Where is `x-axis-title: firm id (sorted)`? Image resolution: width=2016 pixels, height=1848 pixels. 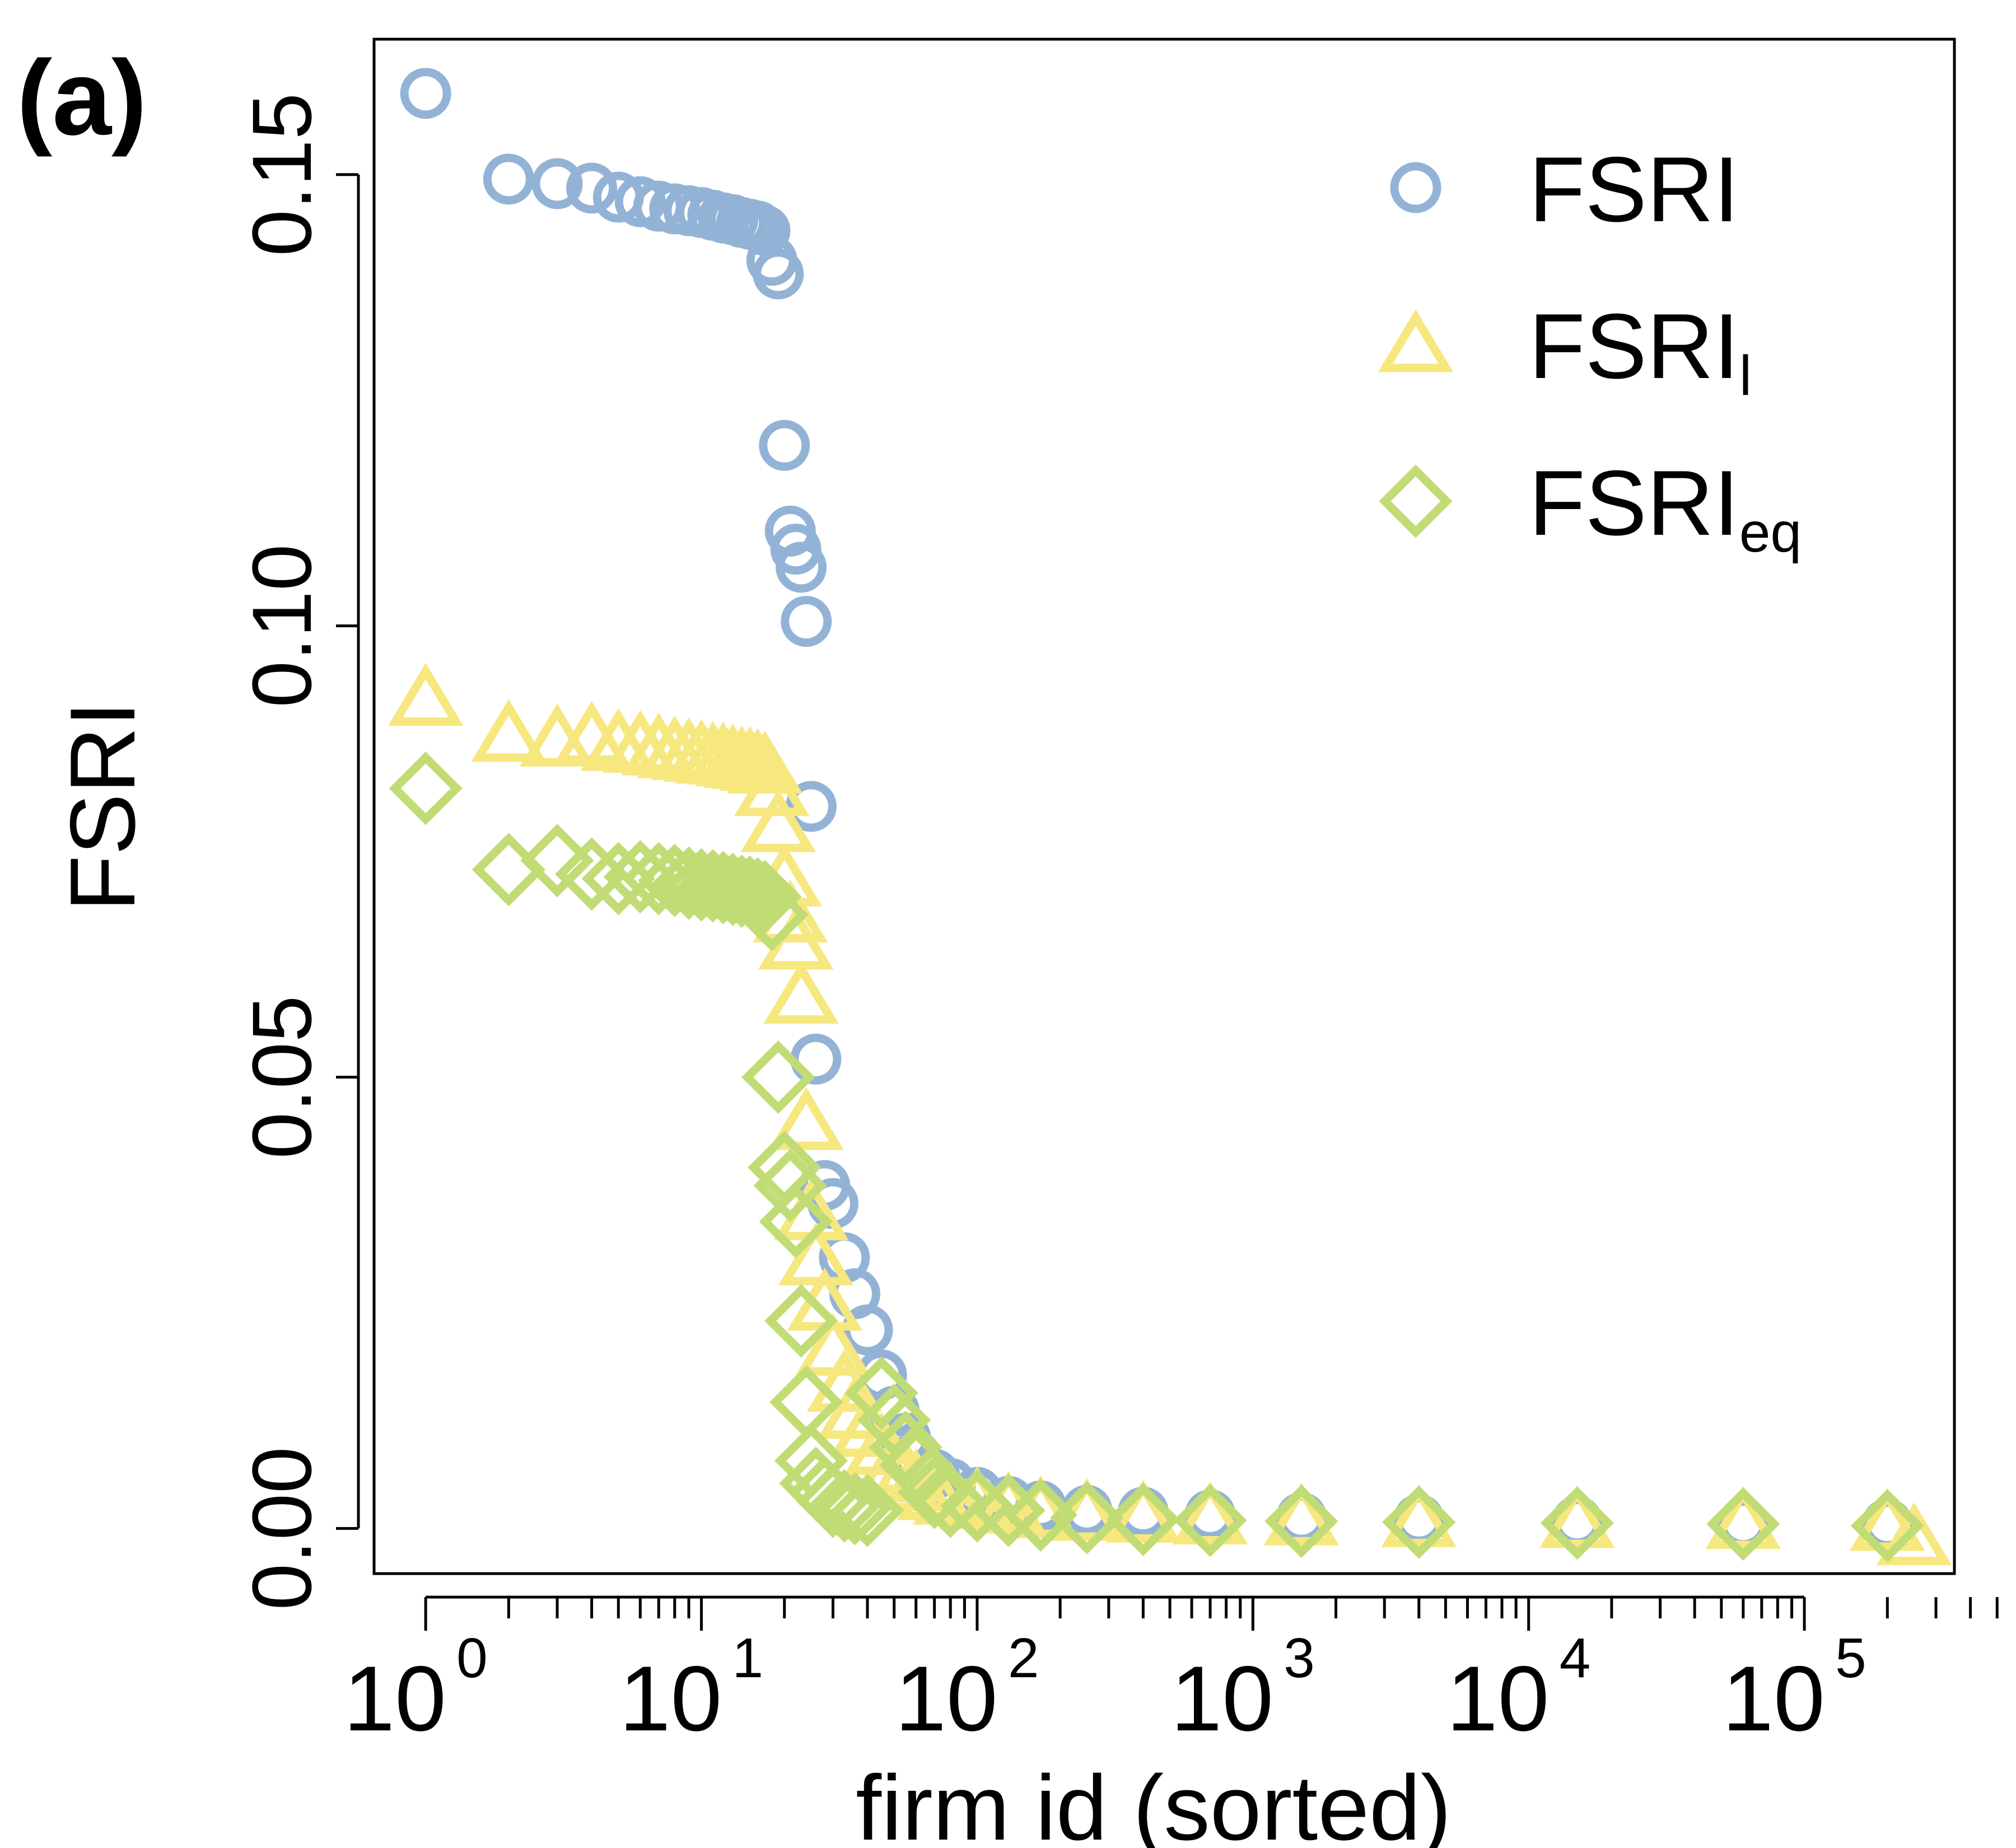
x-axis-title: firm id (sorted) is located at coordinates (1154, 1802).